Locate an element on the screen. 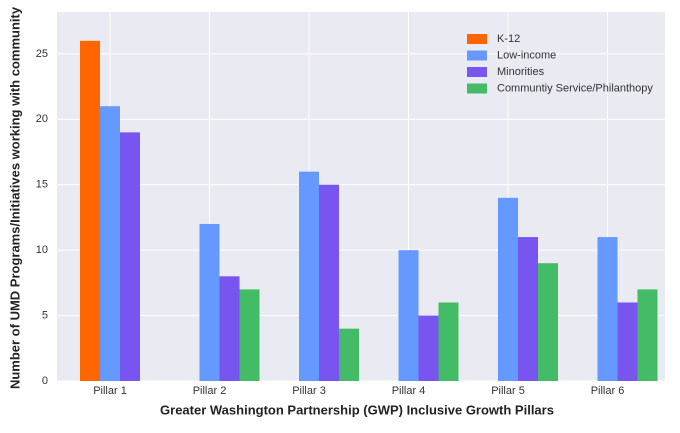  y-tick-label: 25 is located at coordinates (42, 54).